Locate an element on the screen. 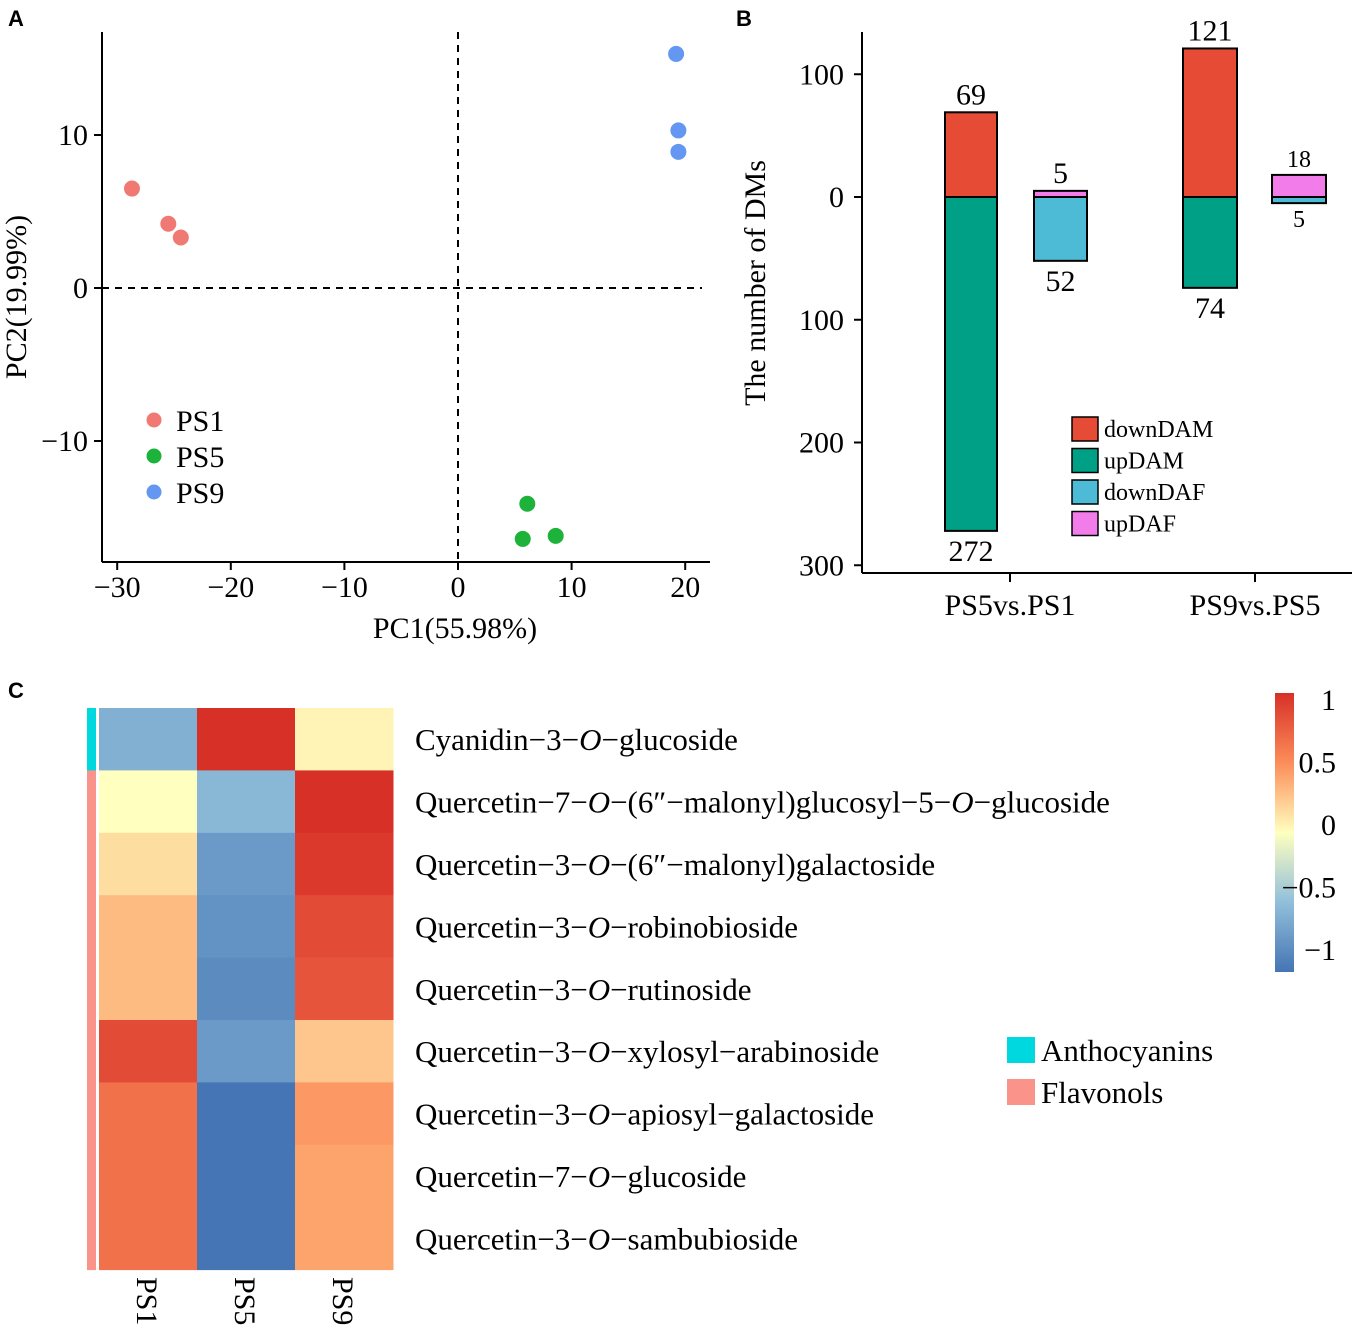 This screenshot has height=1329, width=1358. color-scale-tick-label: 0 is located at coordinates (1328, 825).